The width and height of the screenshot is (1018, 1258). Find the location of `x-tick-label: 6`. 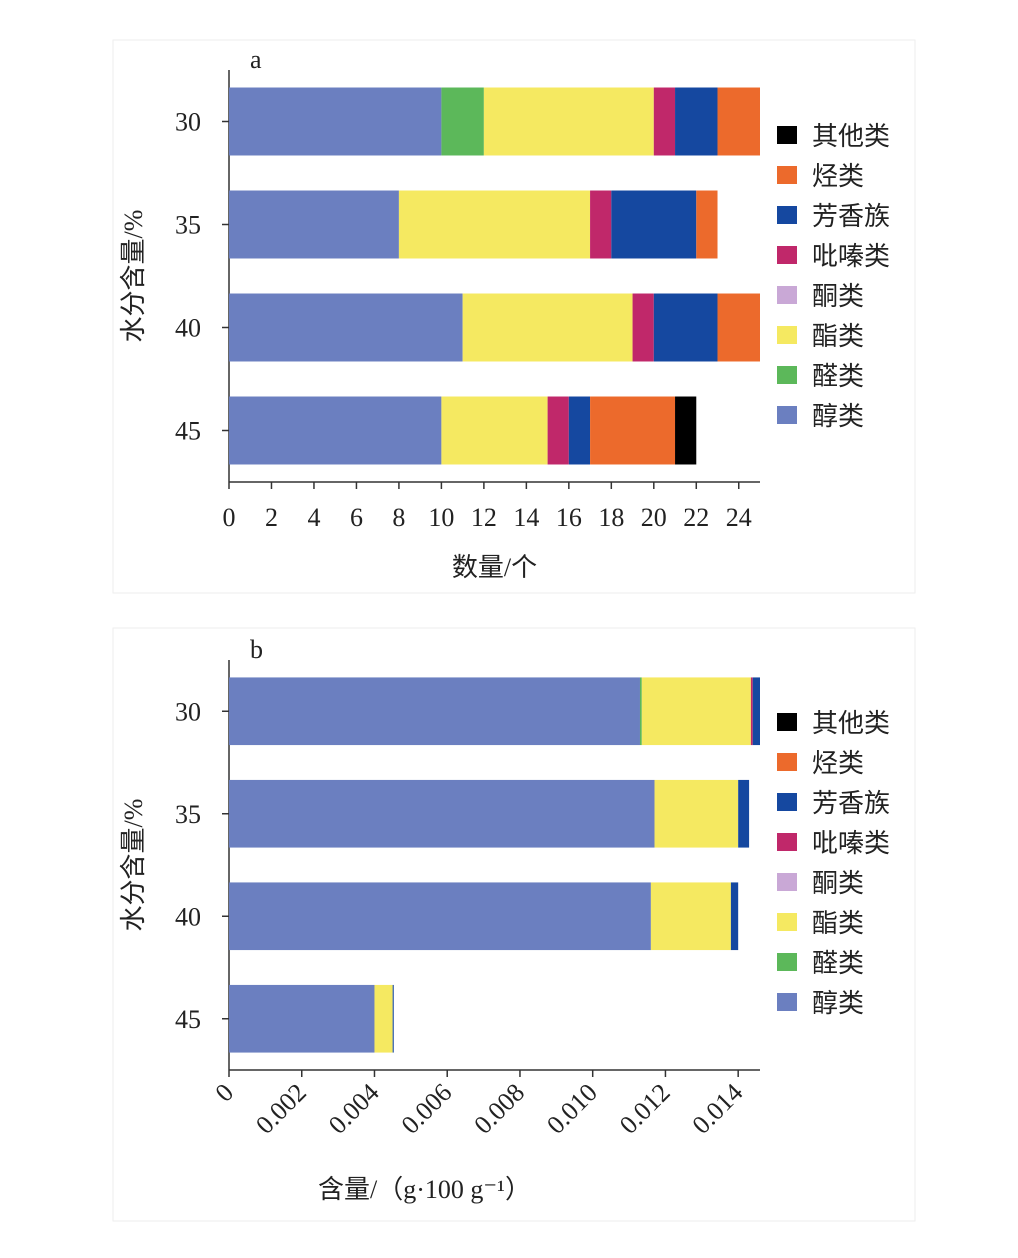

x-tick-label: 6 is located at coordinates (356, 517).